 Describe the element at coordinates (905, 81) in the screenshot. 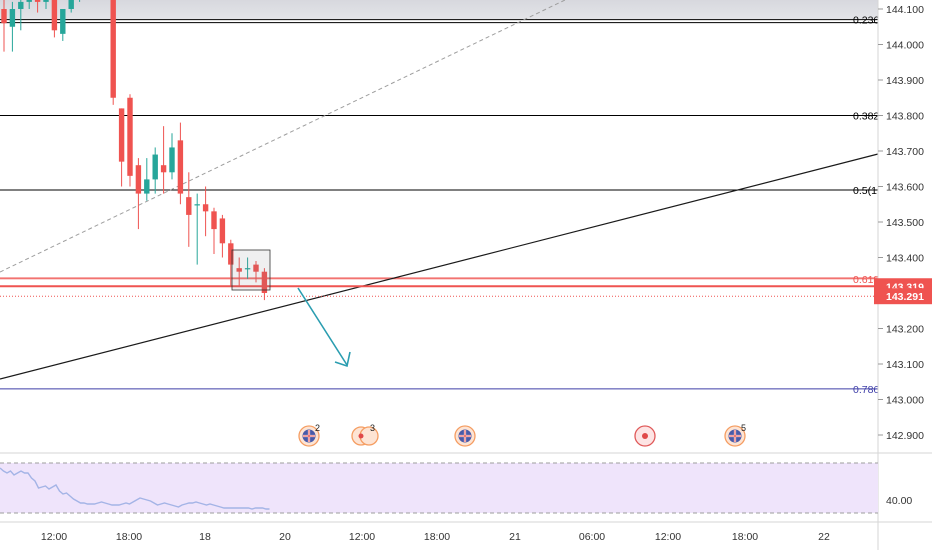

I see `price-tick-label: 143.900` at that location.